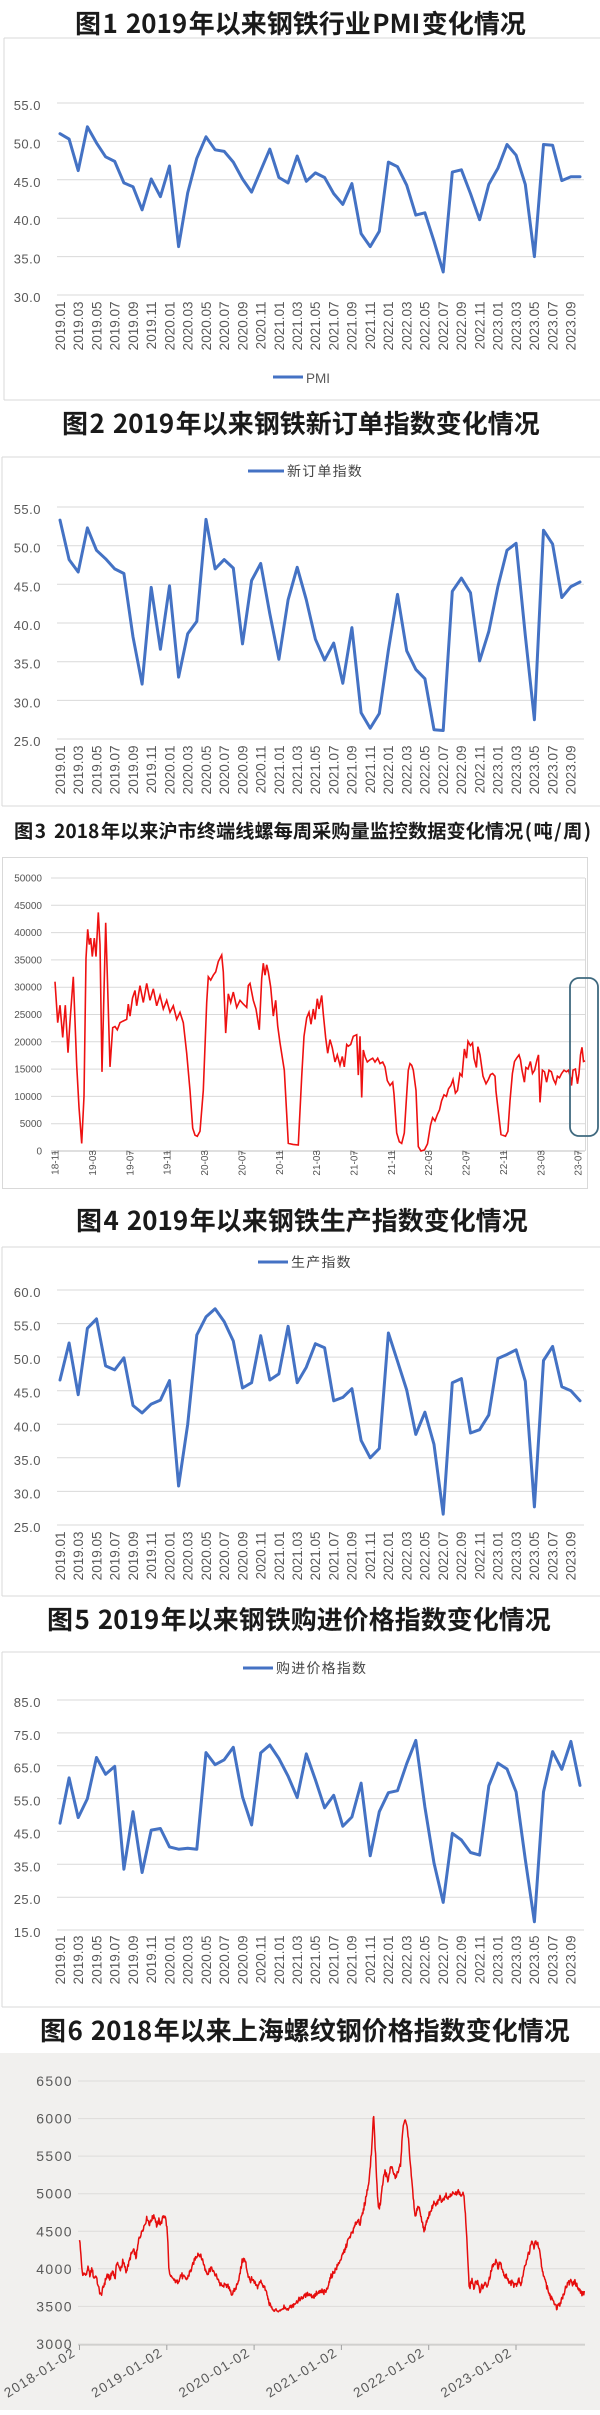 Image resolution: width=600 pixels, height=2415 pixels. What do you see at coordinates (27, 509) in the screenshot?
I see `svg-text: 55.0` at bounding box center [27, 509].